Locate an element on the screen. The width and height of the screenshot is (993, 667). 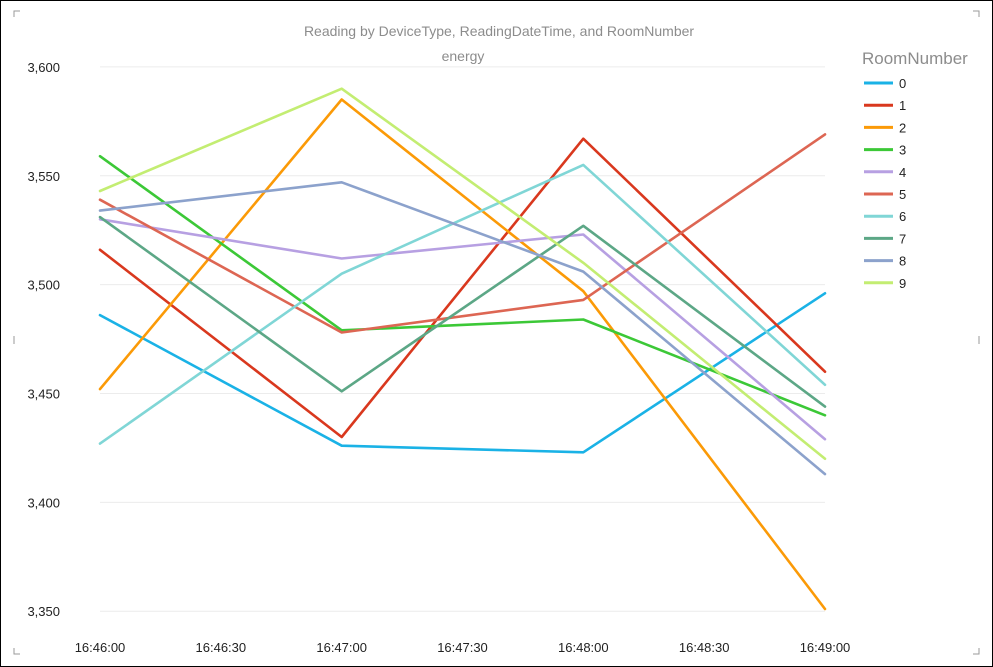
x-tick-label: 16:46:30 is located at coordinates (221, 647).